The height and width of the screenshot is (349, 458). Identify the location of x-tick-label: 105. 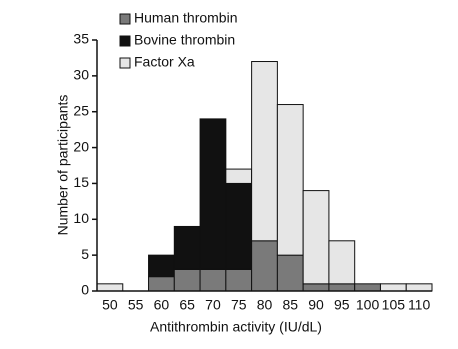
(394, 305).